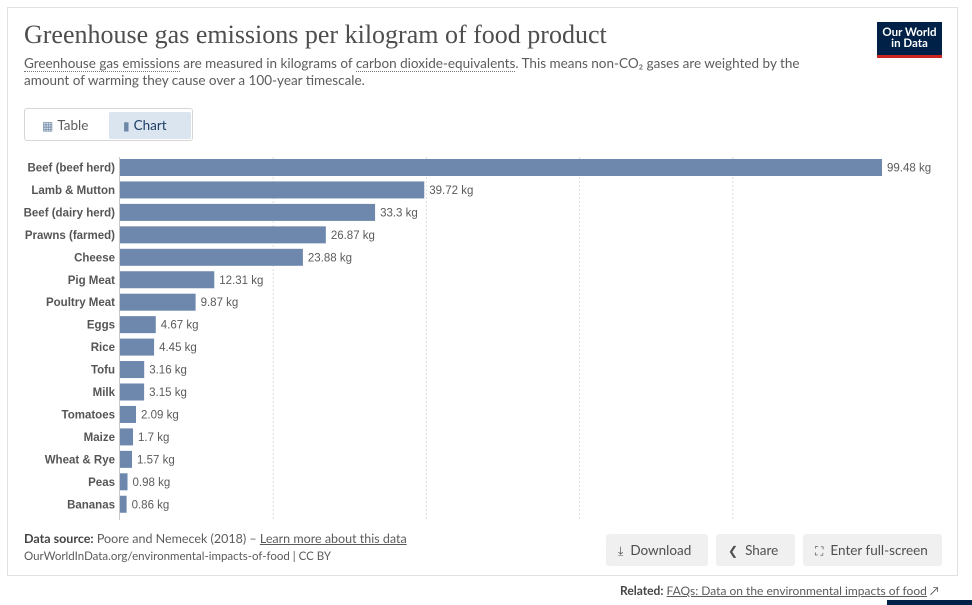 The image size is (972, 605). I want to click on view-tabs: ▦ Table ▮ Chart, so click(108, 124).